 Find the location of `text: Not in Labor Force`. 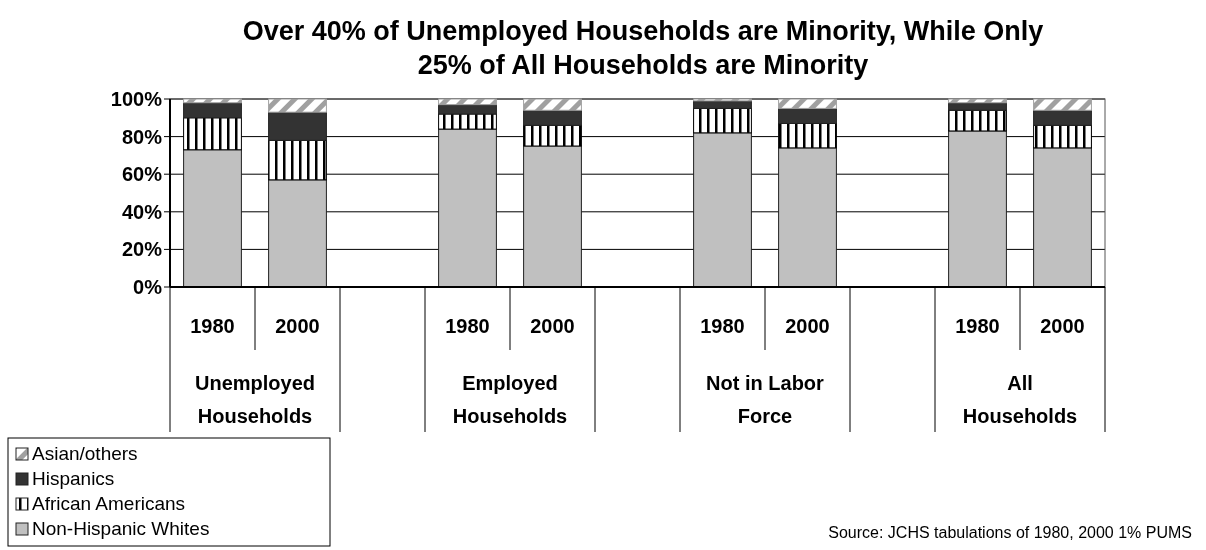

text: Not in Labor Force is located at coordinates (765, 399).